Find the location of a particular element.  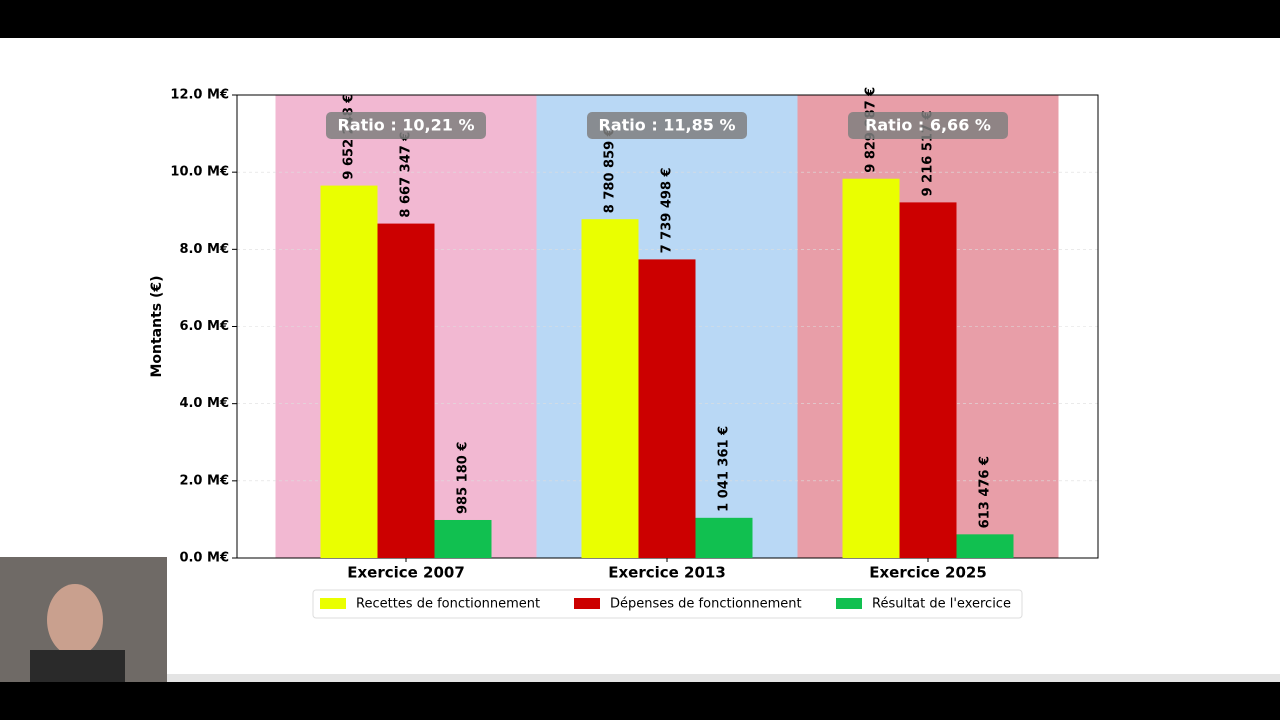

y-tick-label: 4.0 M€ is located at coordinates (204, 403).